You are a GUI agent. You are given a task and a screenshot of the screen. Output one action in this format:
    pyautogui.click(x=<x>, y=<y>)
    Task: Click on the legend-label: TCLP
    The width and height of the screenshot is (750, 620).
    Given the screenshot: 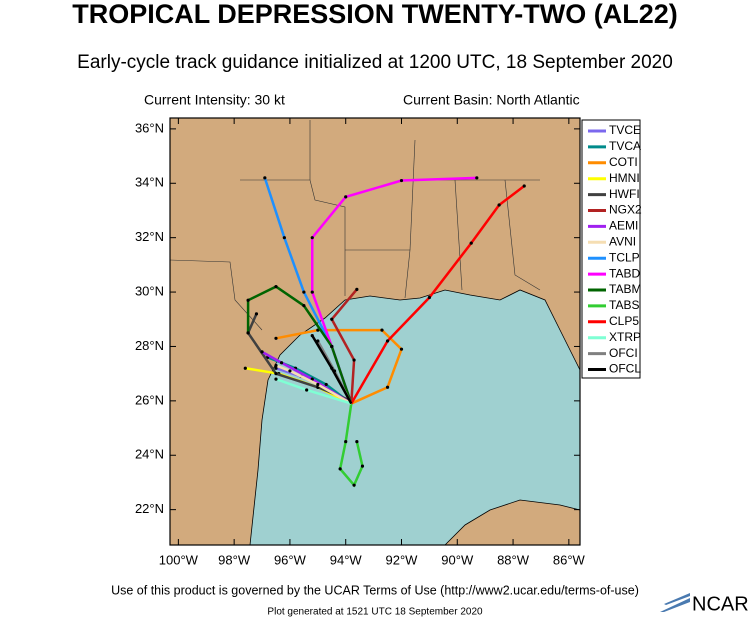 What is the action you would take?
    pyautogui.click(x=624, y=257)
    